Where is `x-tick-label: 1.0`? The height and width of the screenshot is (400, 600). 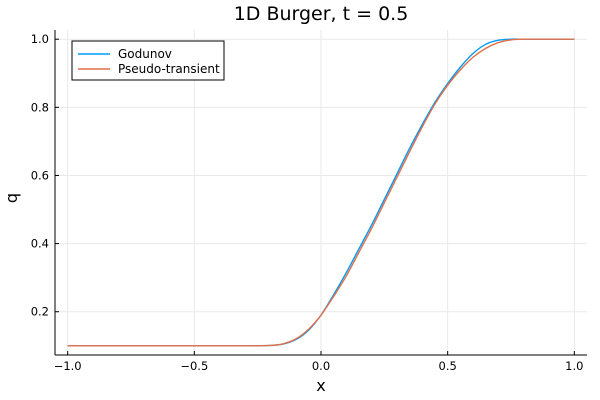
x-tick-label: 1.0 is located at coordinates (574, 366).